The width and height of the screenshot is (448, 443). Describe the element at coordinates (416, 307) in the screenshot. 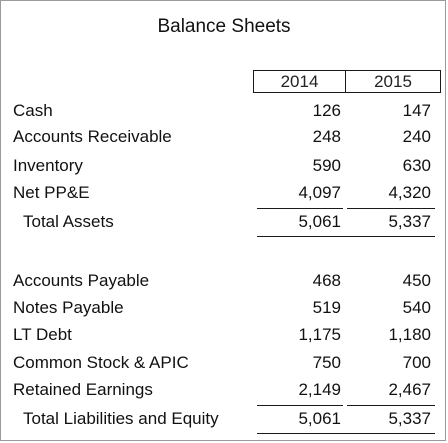

I see `value-2015: 540` at that location.